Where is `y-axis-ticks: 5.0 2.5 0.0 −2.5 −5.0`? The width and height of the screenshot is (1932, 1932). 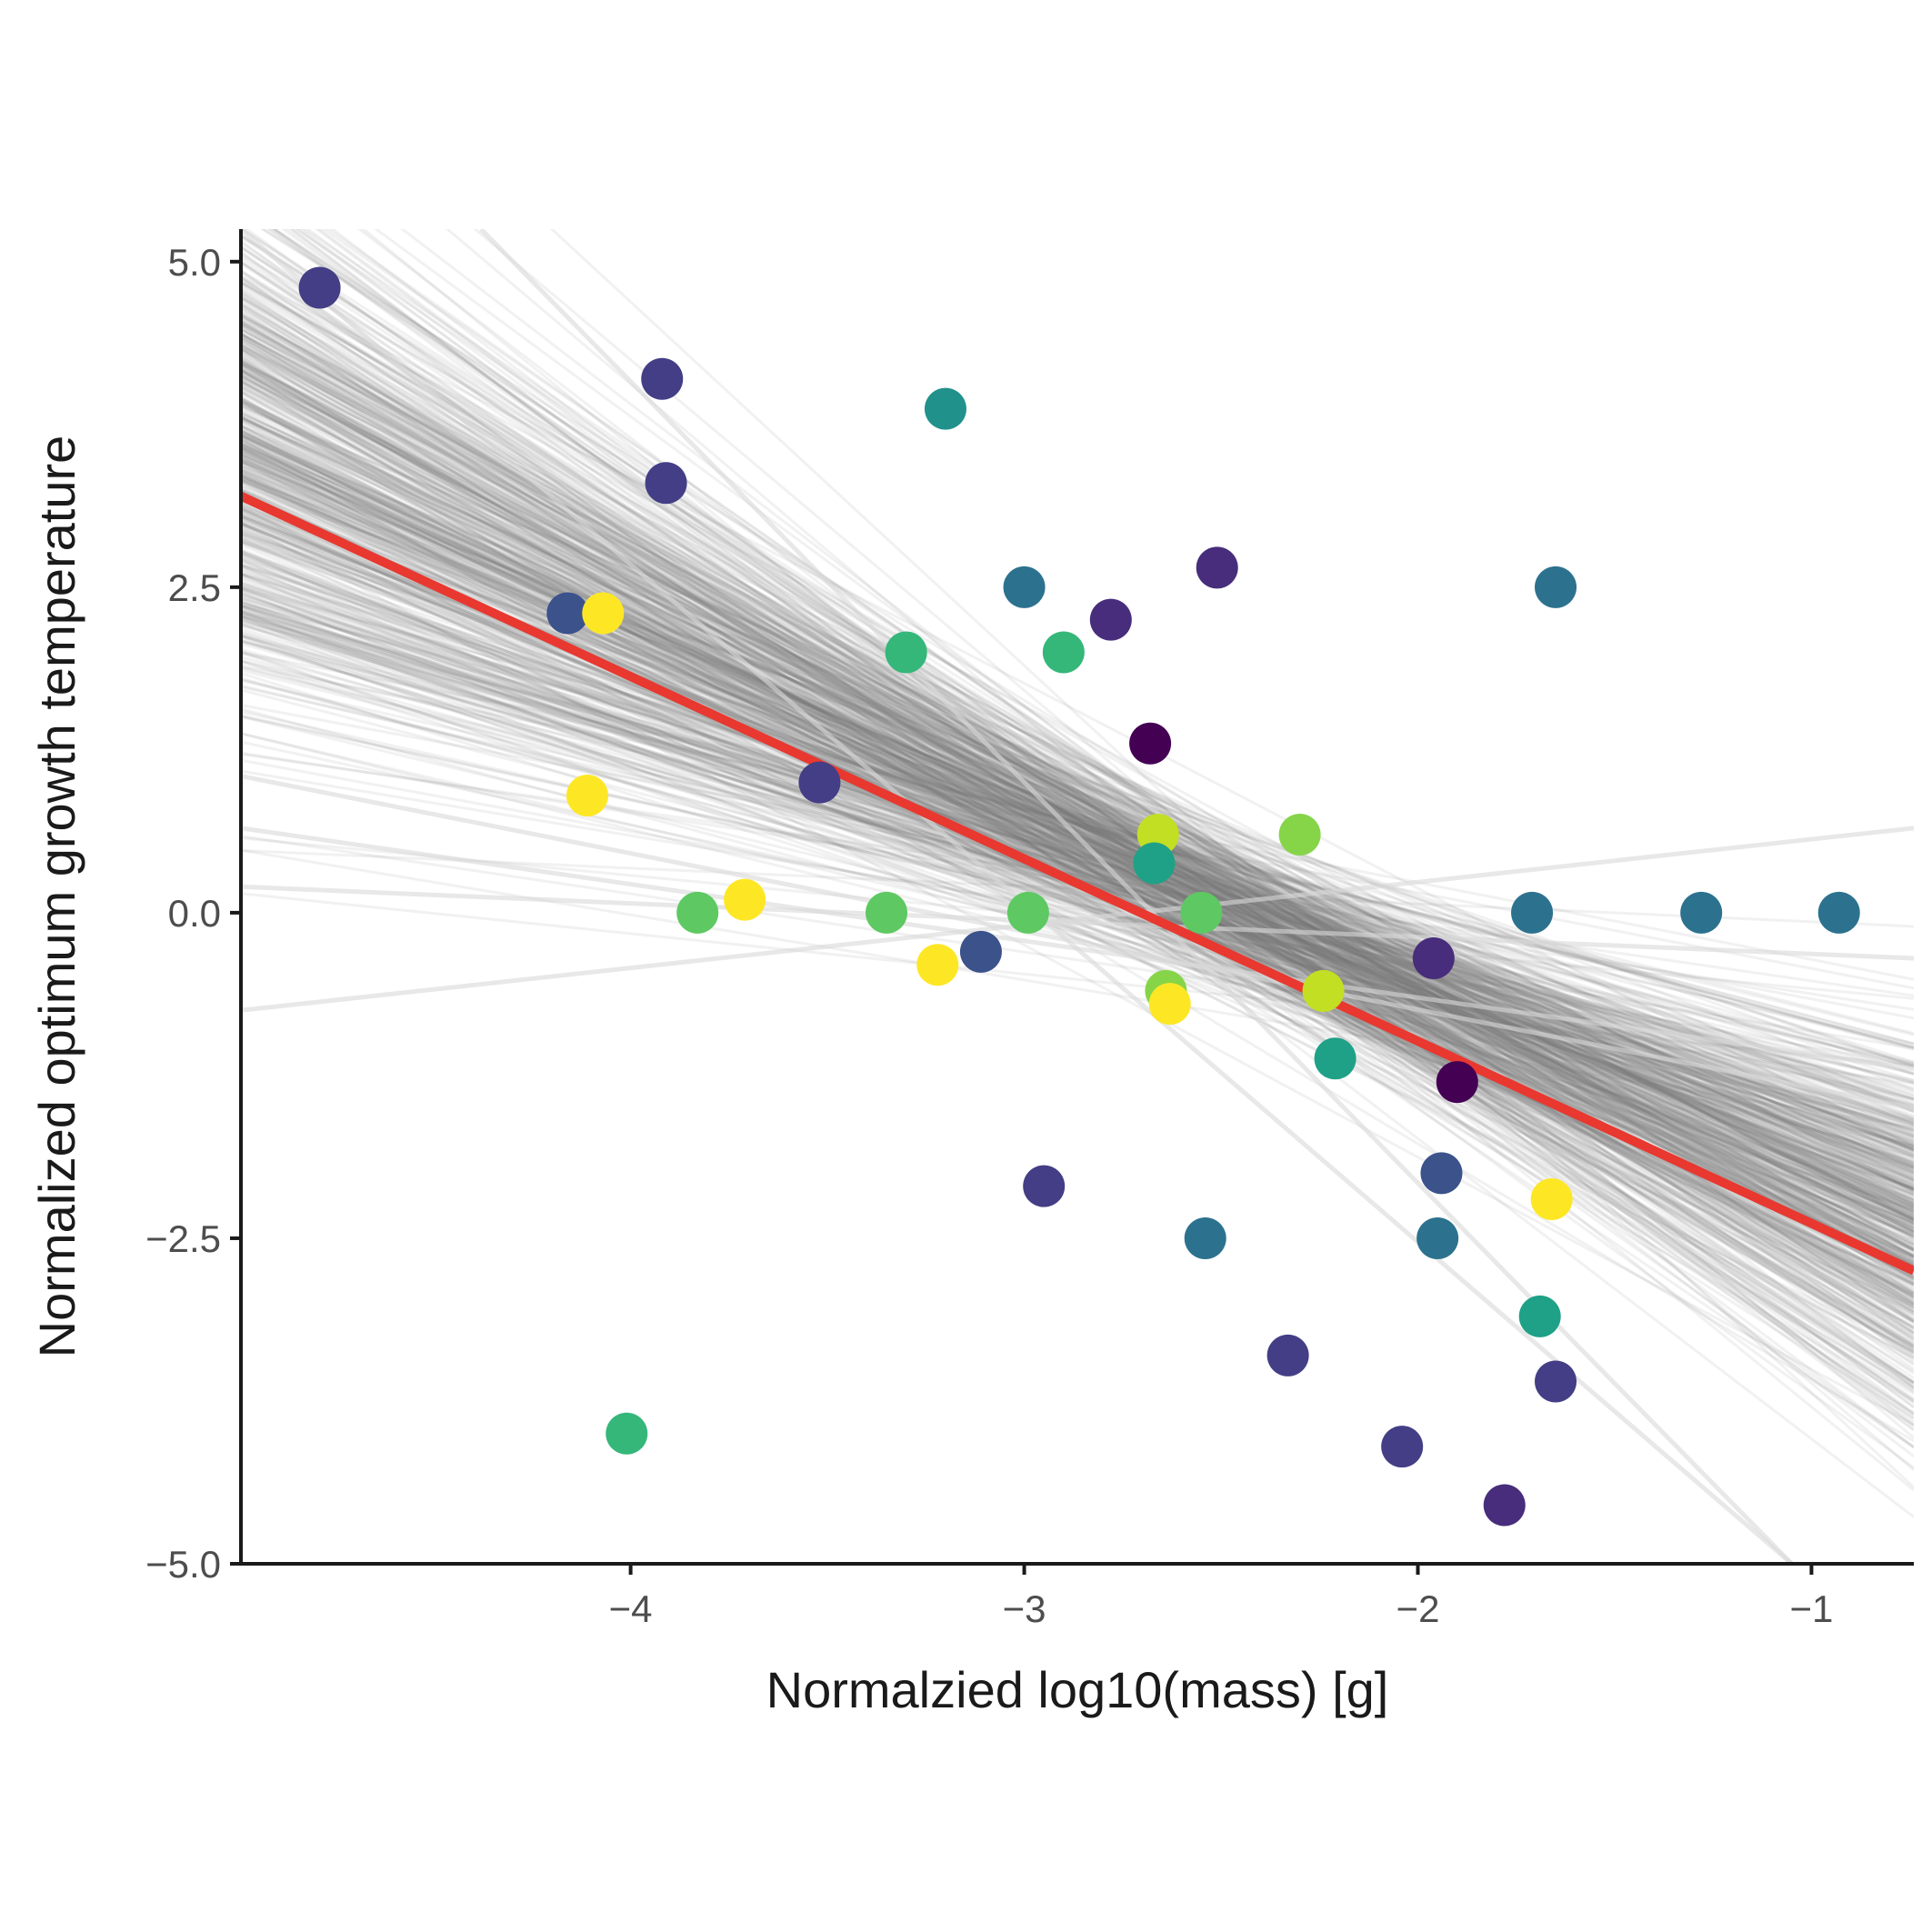 y-axis-ticks: 5.0 2.5 0.0 −2.5 −5.0 is located at coordinates (193, 913).